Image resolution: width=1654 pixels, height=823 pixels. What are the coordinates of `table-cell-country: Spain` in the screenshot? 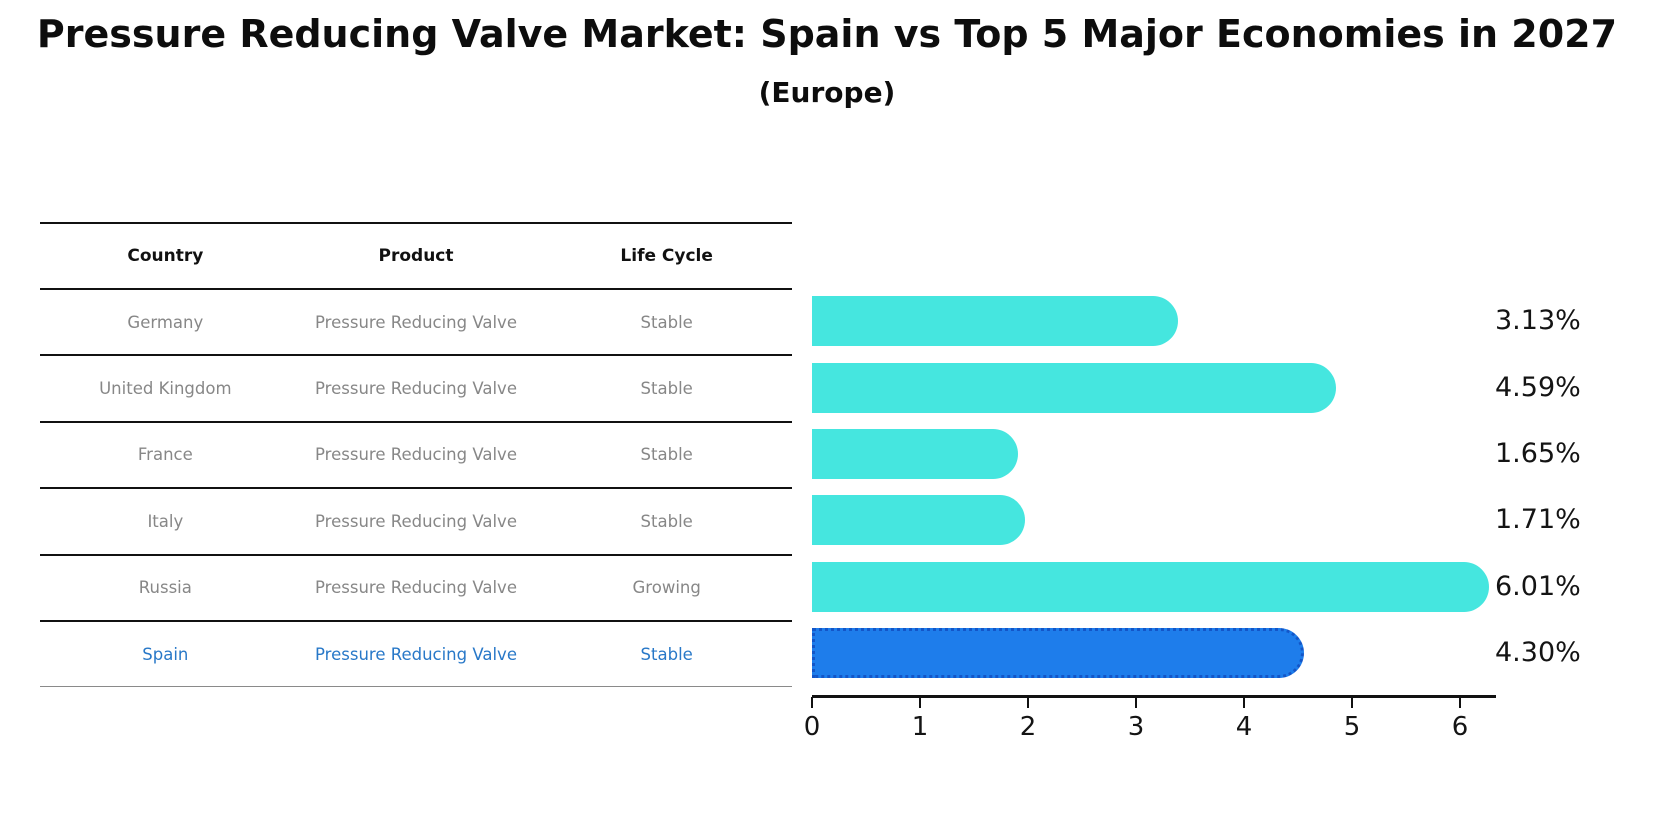 It's located at (165, 654).